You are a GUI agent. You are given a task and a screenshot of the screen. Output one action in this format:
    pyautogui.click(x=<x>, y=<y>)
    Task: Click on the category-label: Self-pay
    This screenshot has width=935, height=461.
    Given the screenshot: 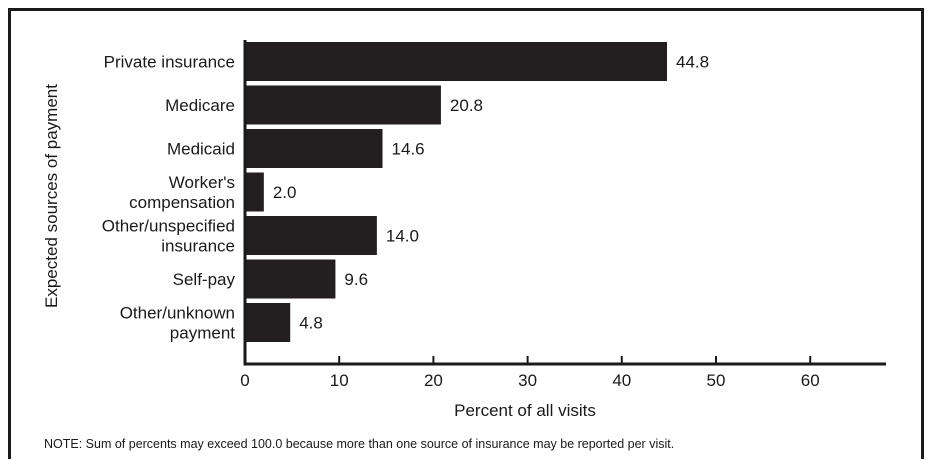 What is the action you would take?
    pyautogui.click(x=204, y=279)
    